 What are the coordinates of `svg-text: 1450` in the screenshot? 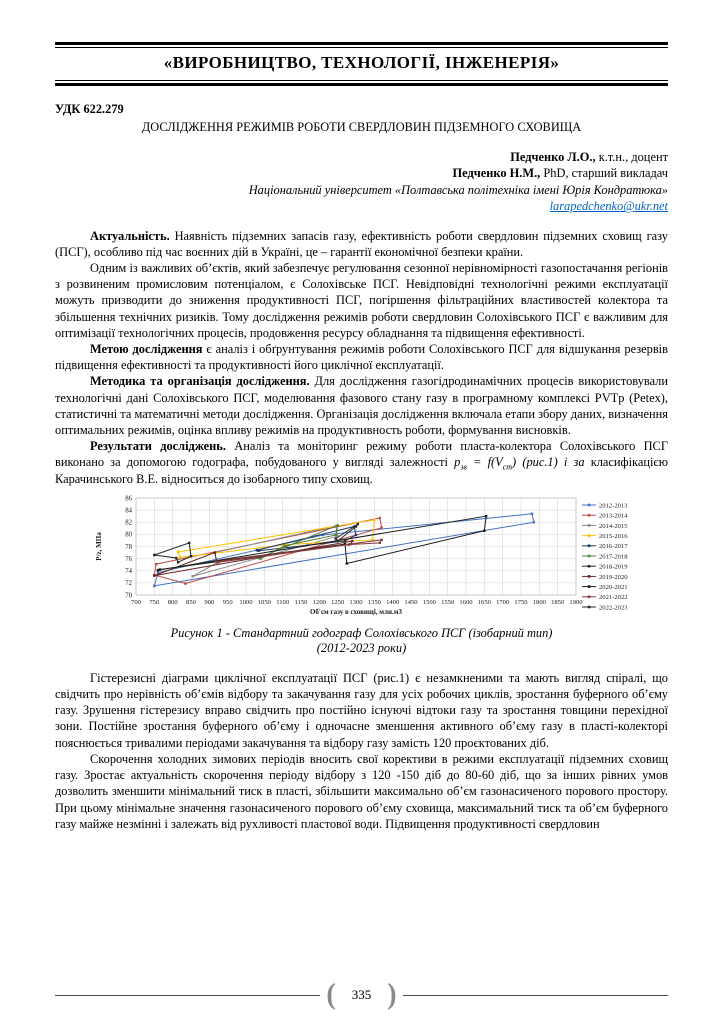 It's located at (411, 602).